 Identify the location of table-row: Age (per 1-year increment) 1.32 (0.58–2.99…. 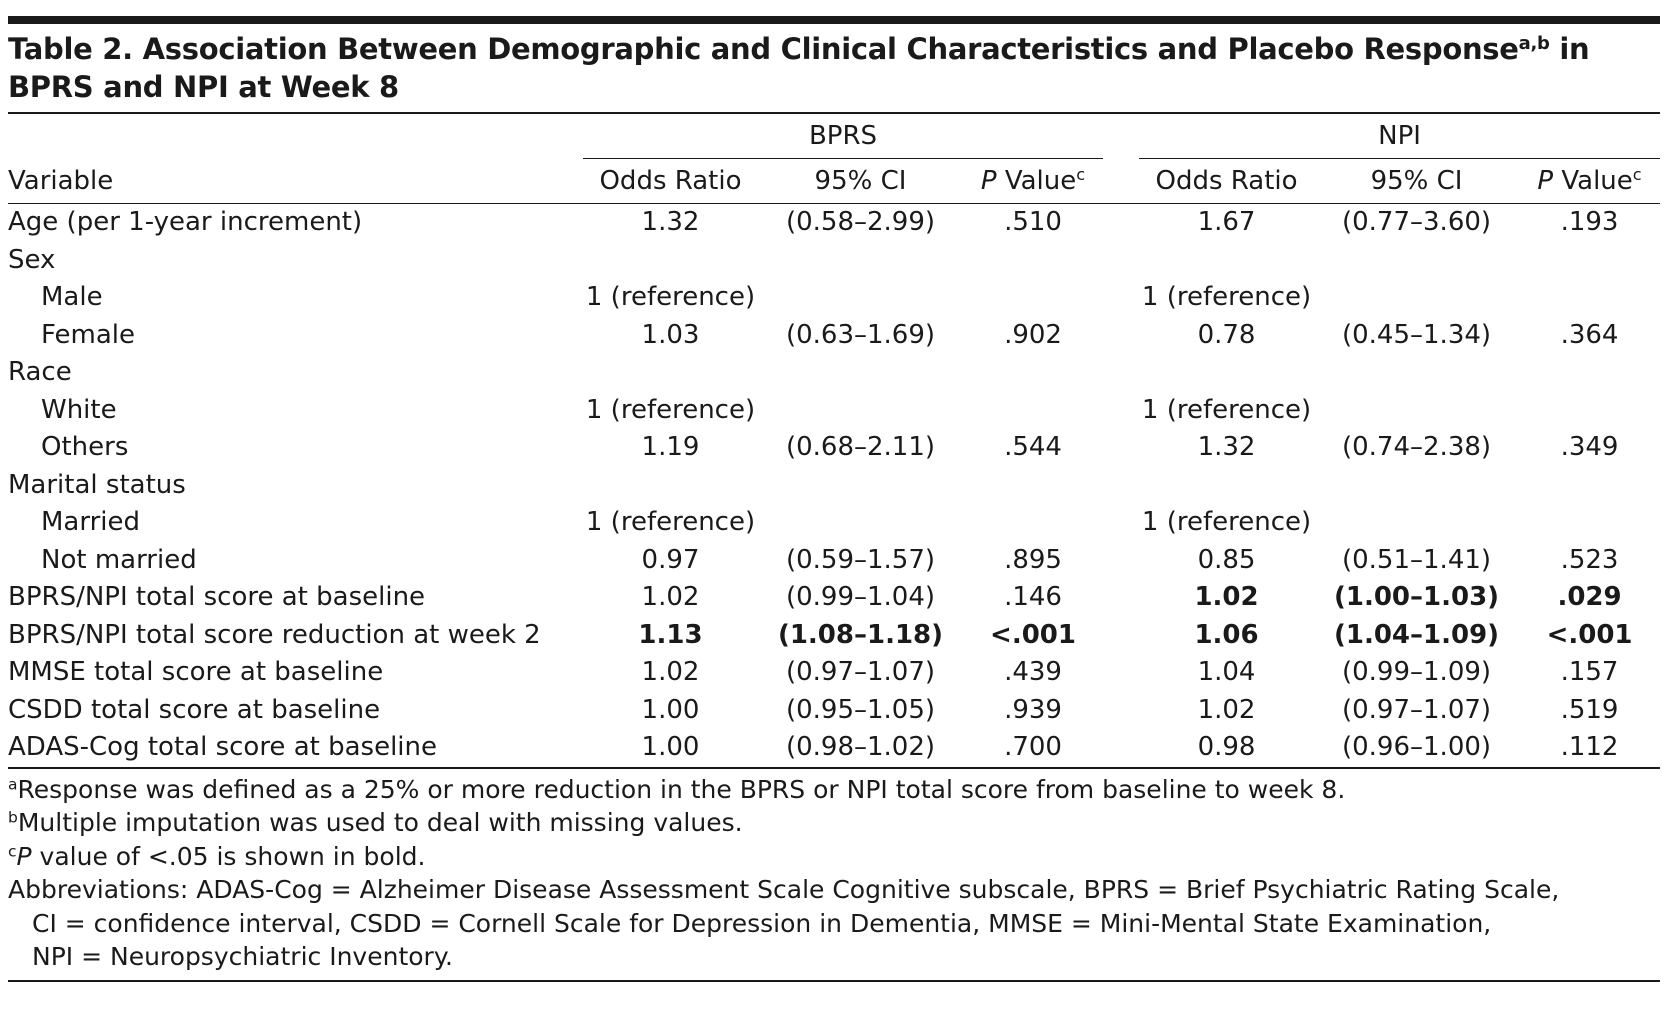
(834, 223).